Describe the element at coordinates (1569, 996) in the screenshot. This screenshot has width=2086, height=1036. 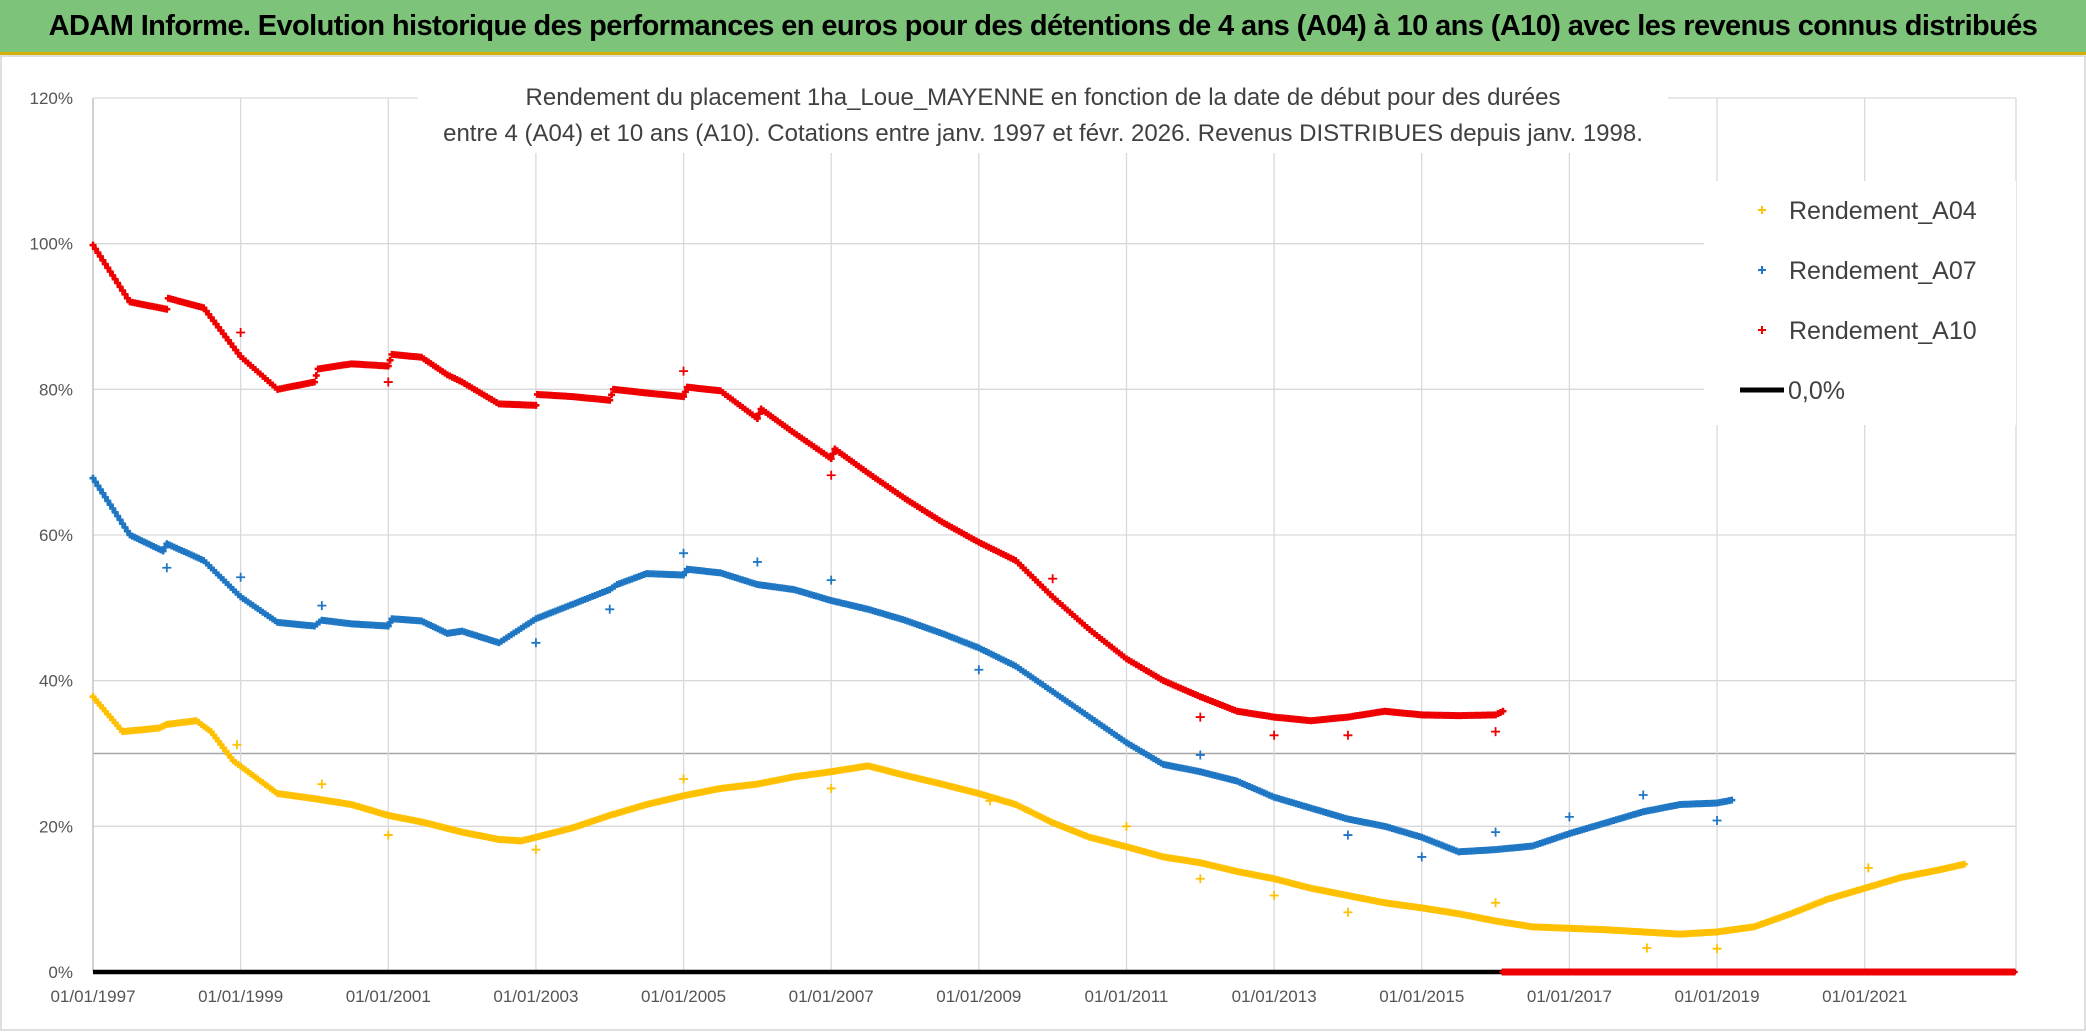
I see `x-tick-label: 01/01/2017` at that location.